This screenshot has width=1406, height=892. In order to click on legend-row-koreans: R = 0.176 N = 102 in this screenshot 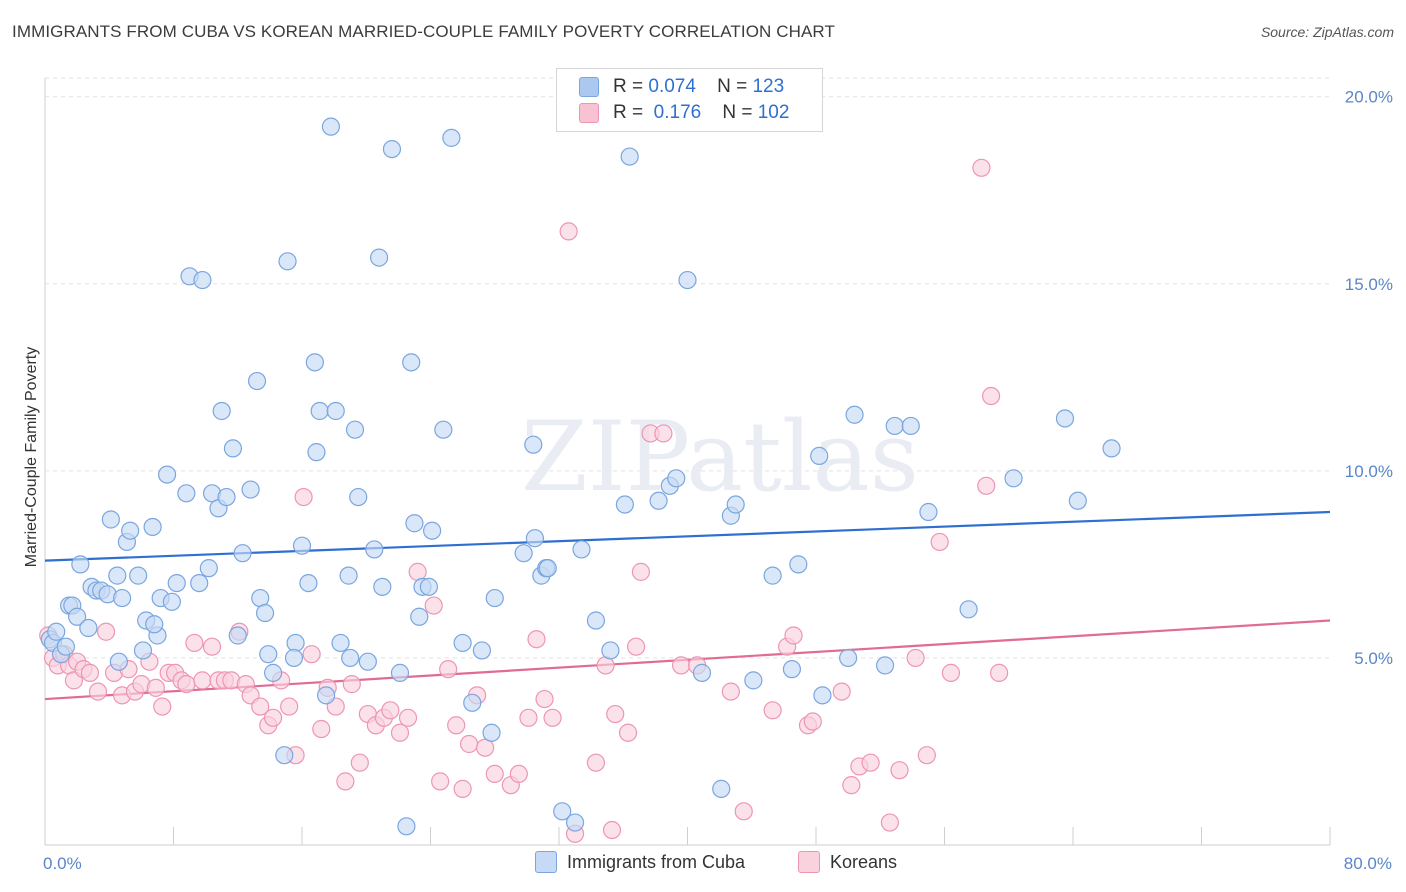, I will do `click(684, 113)`.